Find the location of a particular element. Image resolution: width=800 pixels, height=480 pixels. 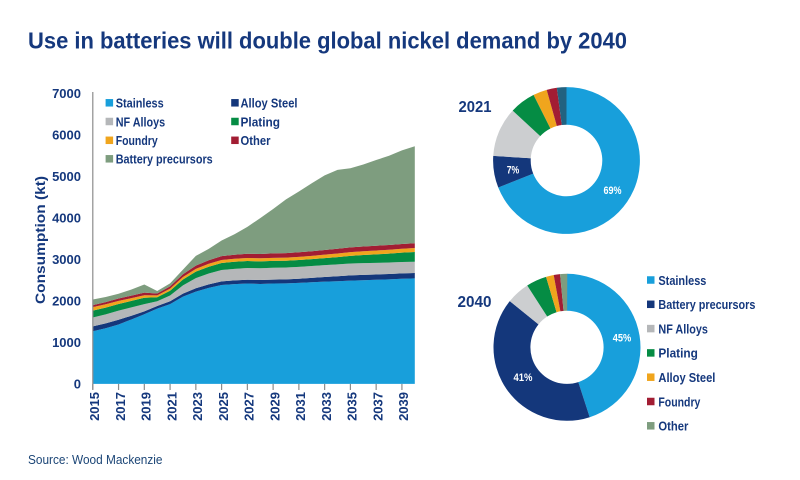

svg-text: 5000 is located at coordinates (66, 176).